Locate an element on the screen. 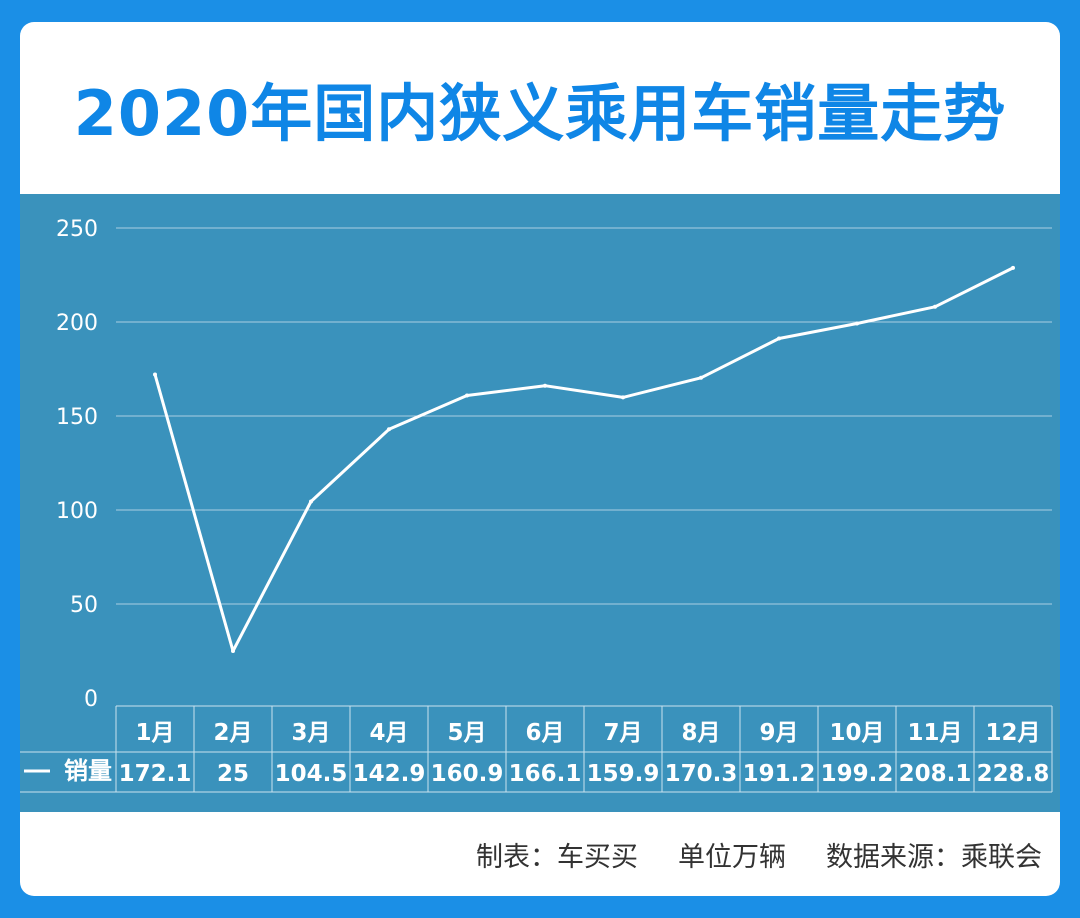 Image resolution: width=1080 pixels, height=918 pixels. data-label: 142.9 is located at coordinates (389, 774).